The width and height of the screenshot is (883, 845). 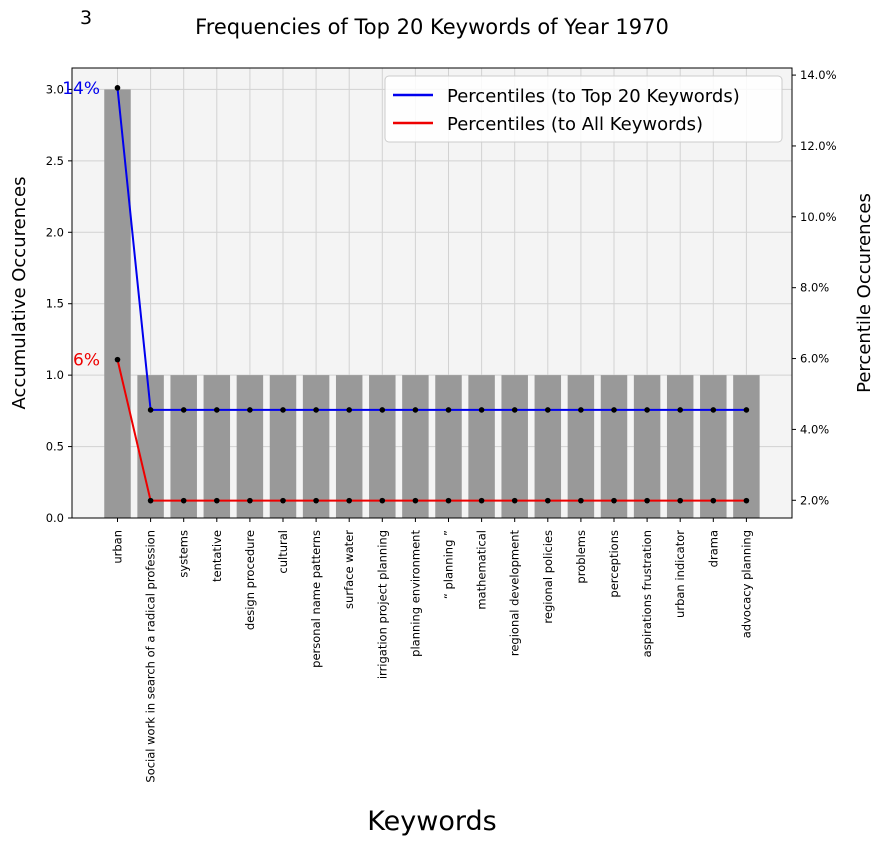 What do you see at coordinates (86, 18) in the screenshot?
I see `corner-label: 3` at bounding box center [86, 18].